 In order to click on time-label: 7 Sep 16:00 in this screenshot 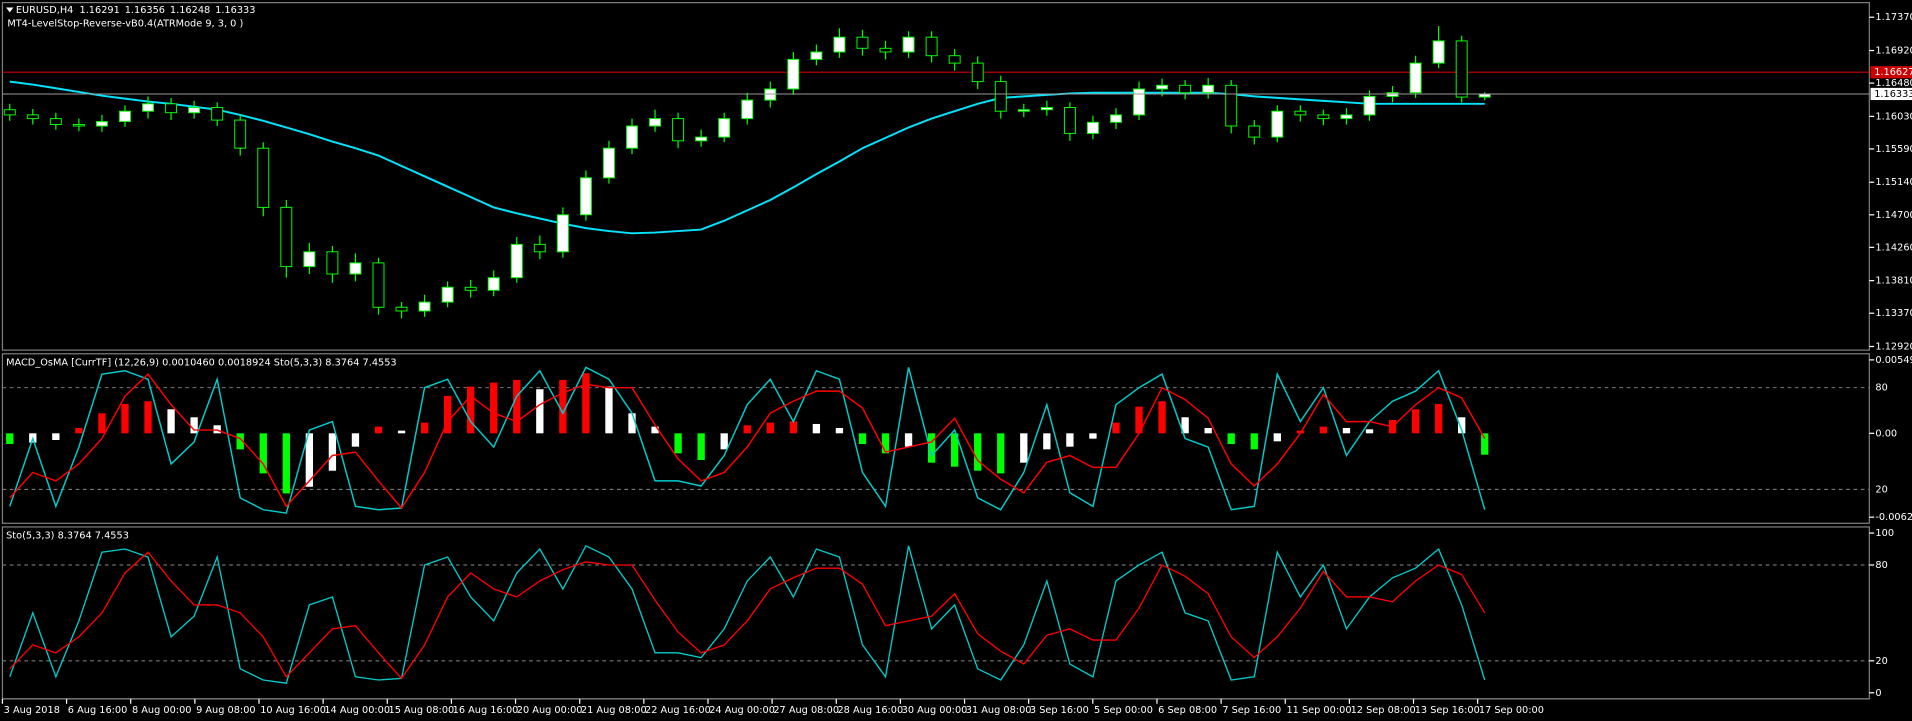, I will do `click(1251, 710)`.